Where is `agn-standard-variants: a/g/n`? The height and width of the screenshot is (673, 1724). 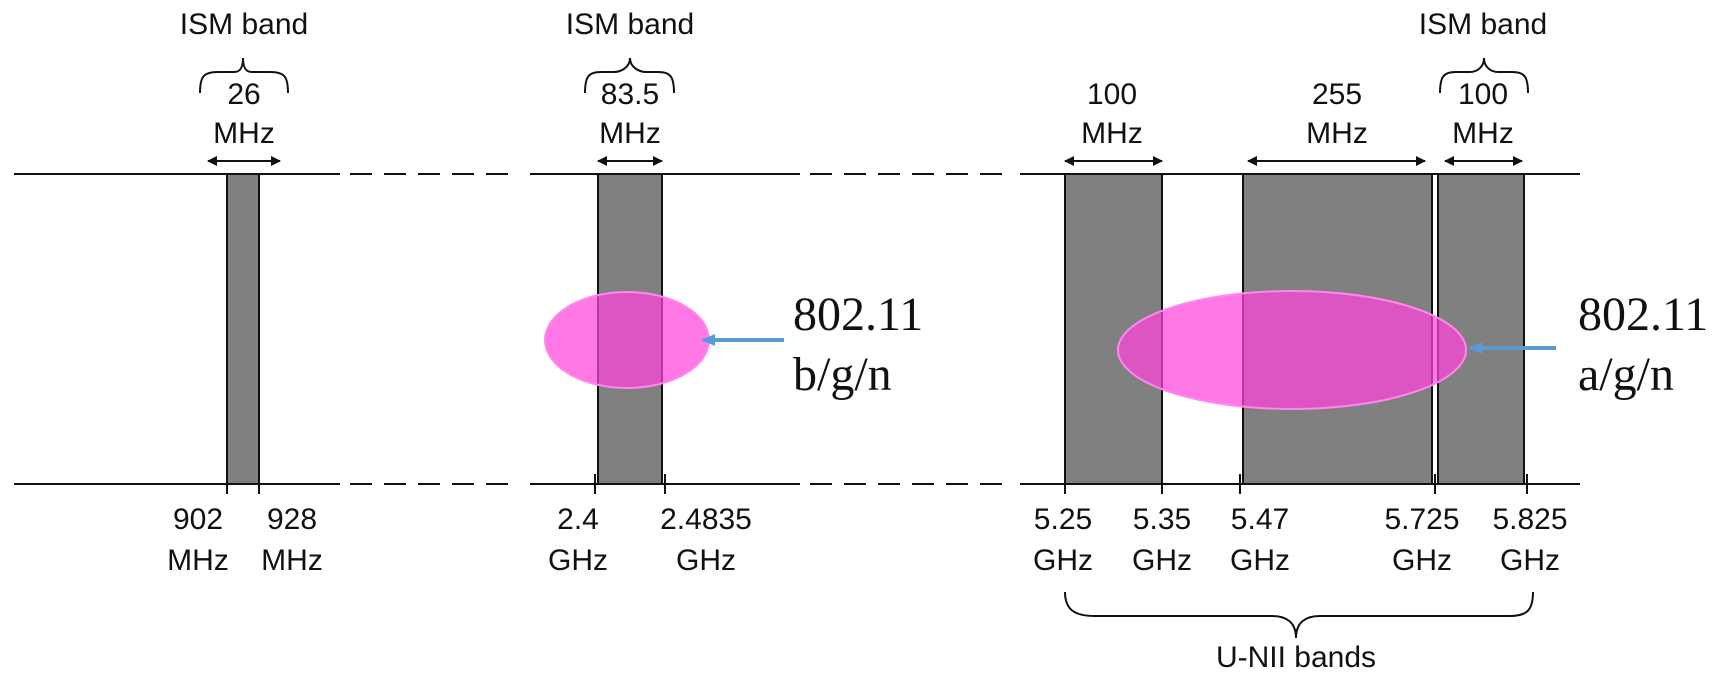
agn-standard-variants: a/g/n is located at coordinates (1626, 374).